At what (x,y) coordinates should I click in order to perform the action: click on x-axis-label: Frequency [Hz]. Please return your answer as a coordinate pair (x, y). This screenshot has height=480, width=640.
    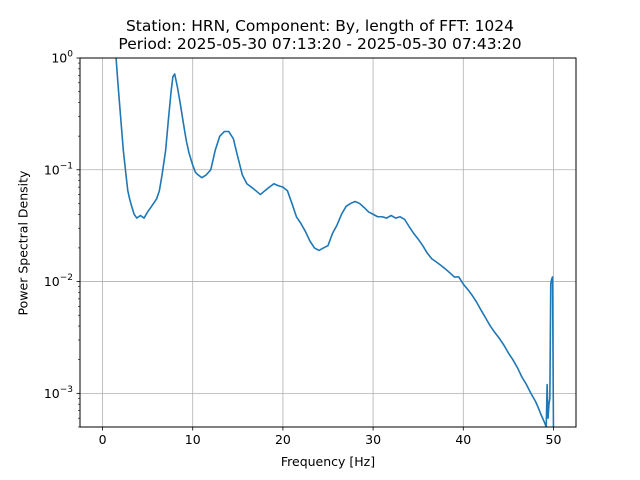
    Looking at the image, I should click on (328, 461).